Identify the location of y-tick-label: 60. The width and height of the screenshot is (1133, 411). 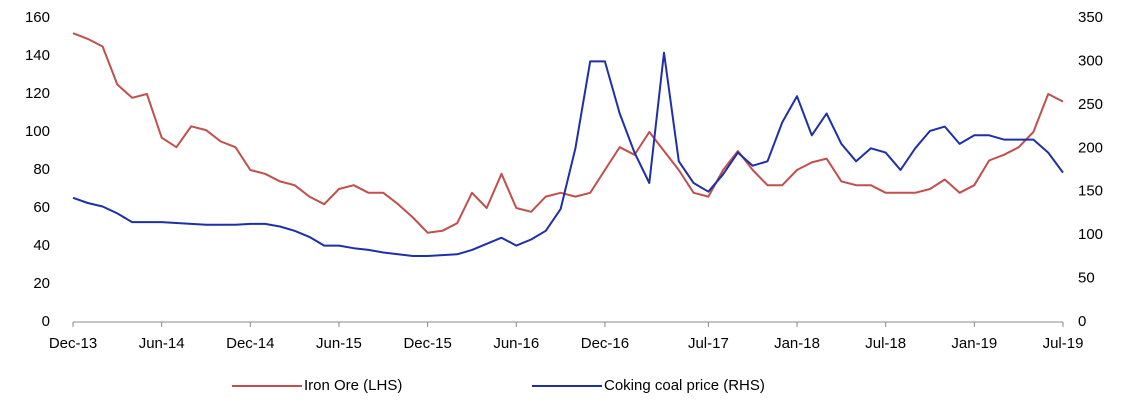
(41, 207).